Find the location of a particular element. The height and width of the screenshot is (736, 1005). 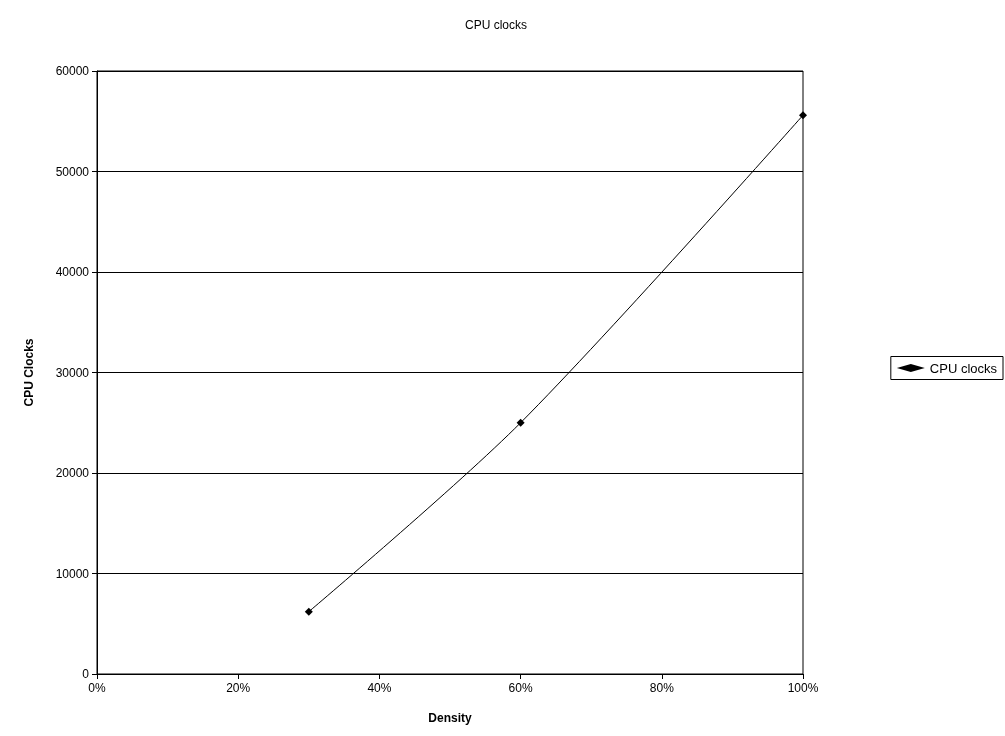

y-tick-label: 60000 is located at coordinates (72, 71).